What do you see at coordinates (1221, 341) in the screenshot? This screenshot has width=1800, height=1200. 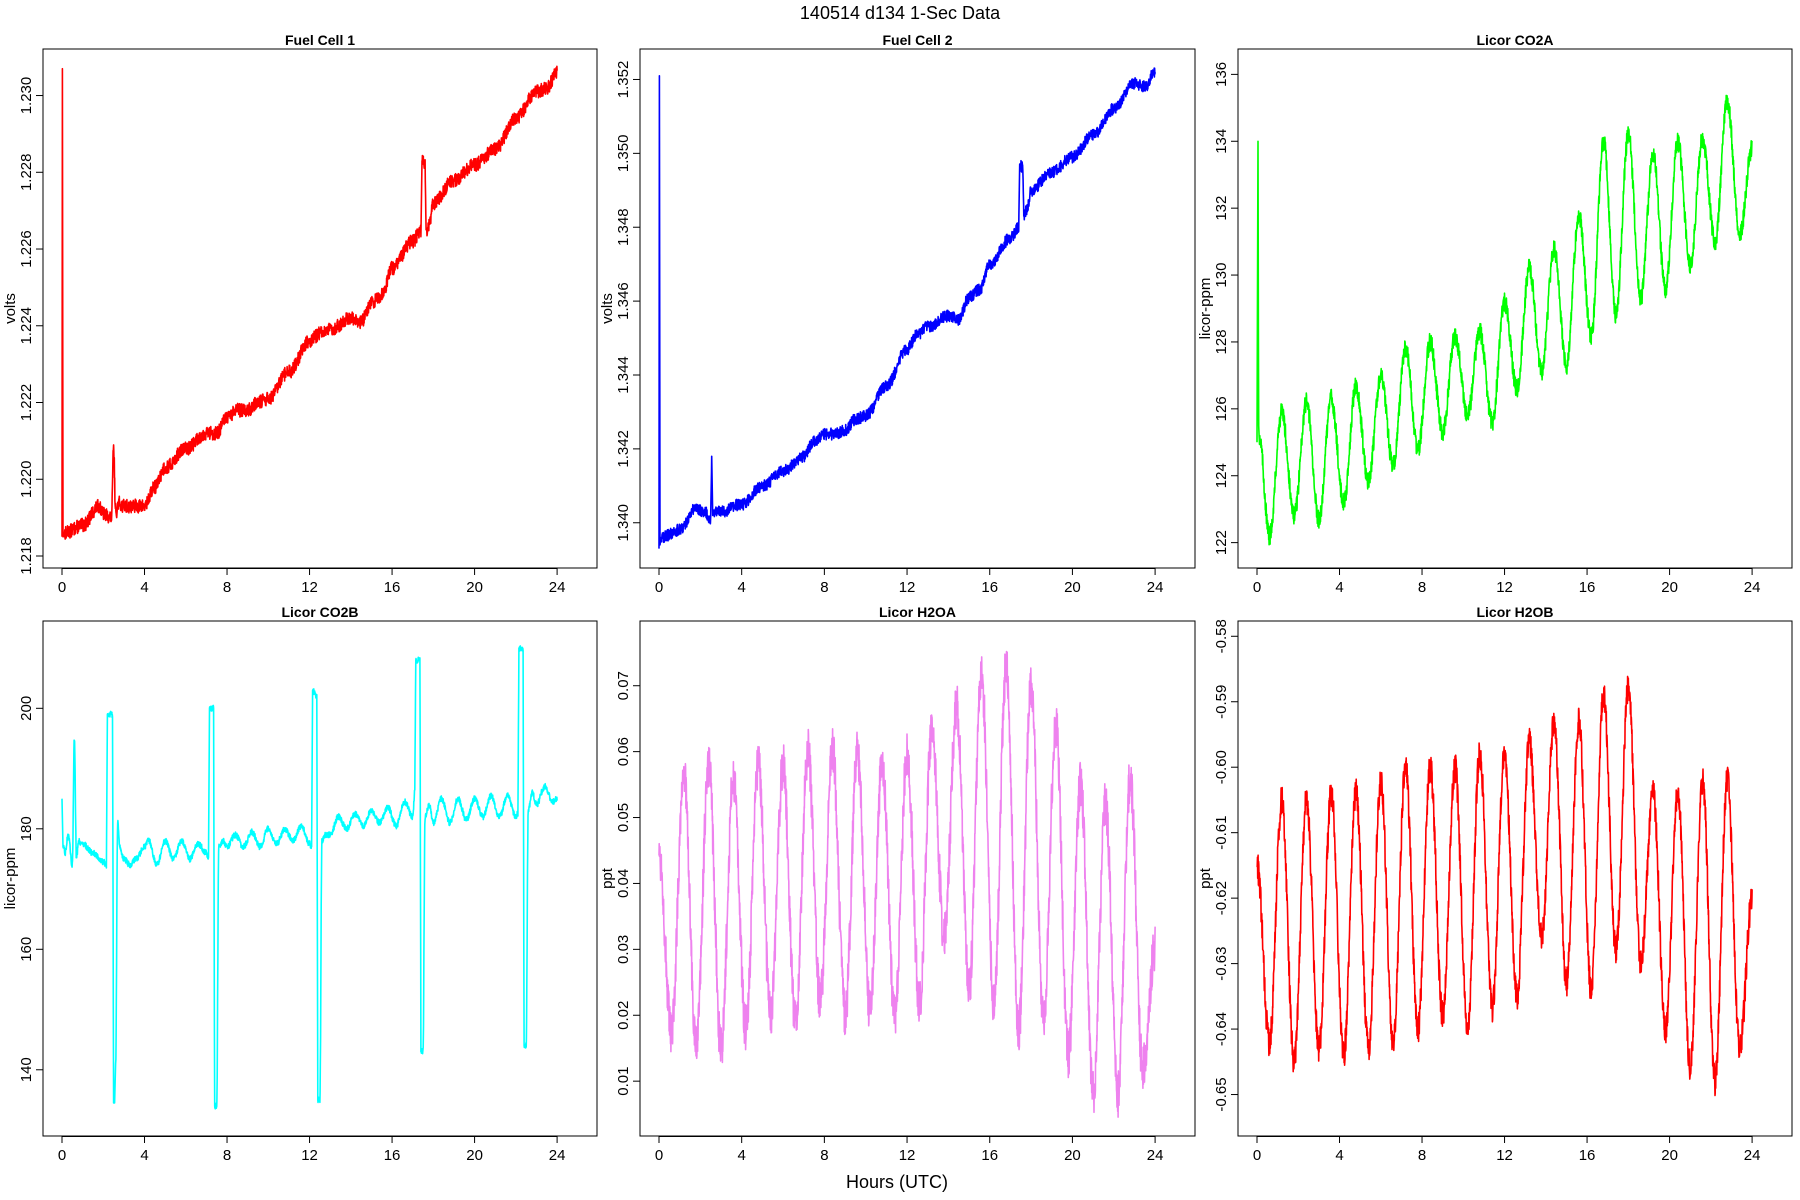 I see `y-tick-label: 128` at bounding box center [1221, 341].